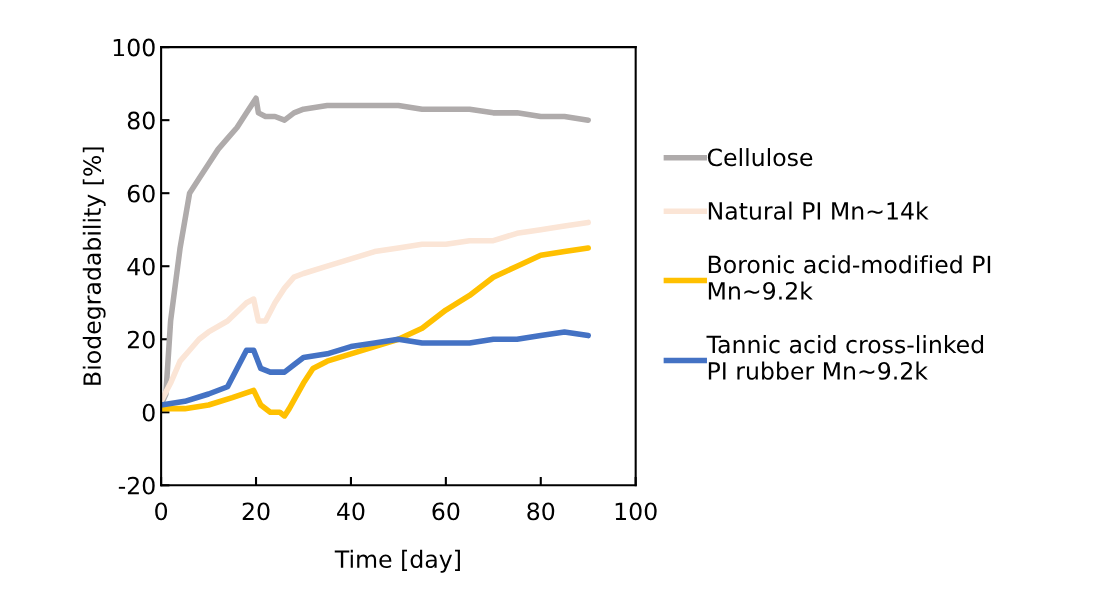 This screenshot has height=612, width=1096. Describe the element at coordinates (541, 511) in the screenshot. I see `x-tick-label: 80` at that location.